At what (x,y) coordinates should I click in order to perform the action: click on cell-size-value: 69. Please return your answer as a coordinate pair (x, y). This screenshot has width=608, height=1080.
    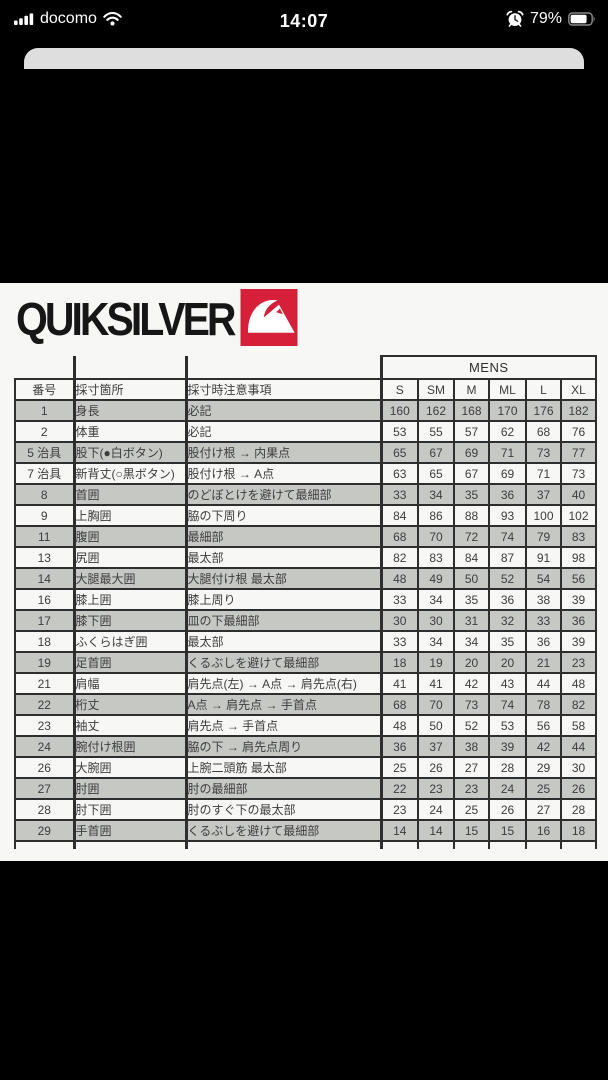
    Looking at the image, I should click on (507, 473).